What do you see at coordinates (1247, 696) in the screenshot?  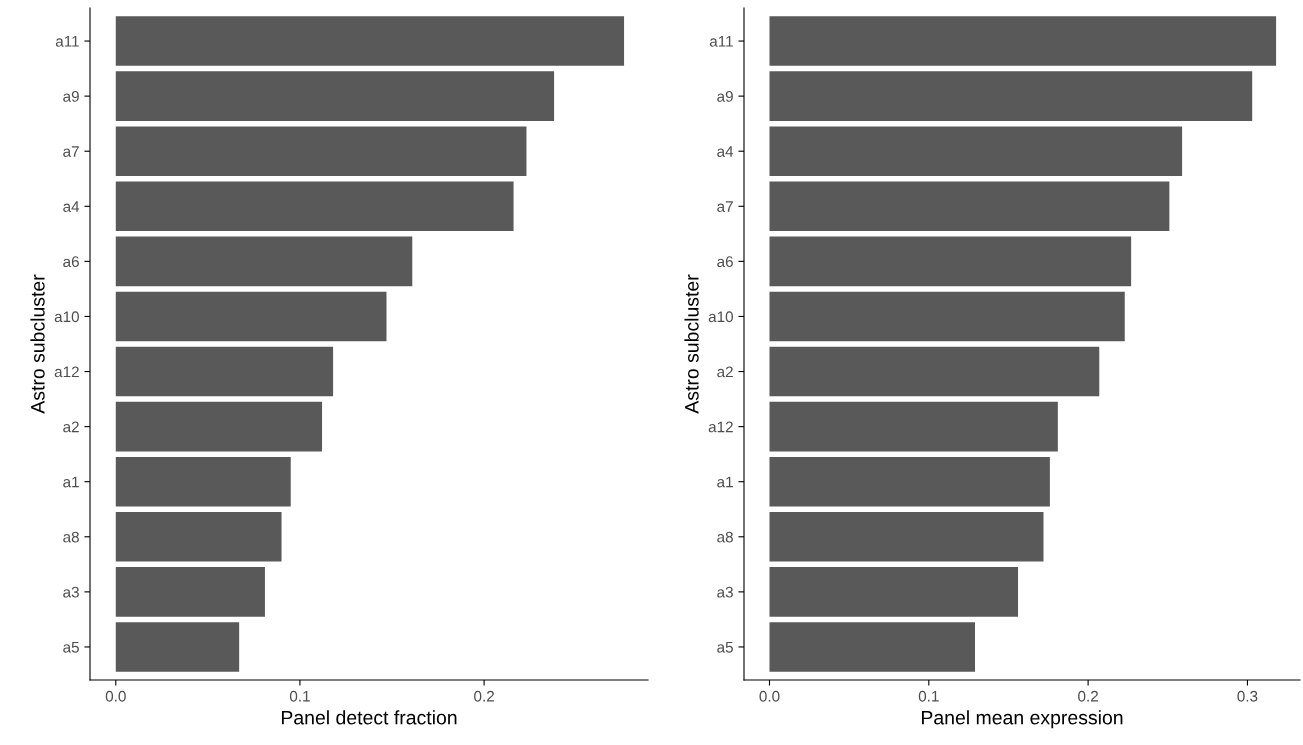 I see `x-tick-label: 0.3` at bounding box center [1247, 696].